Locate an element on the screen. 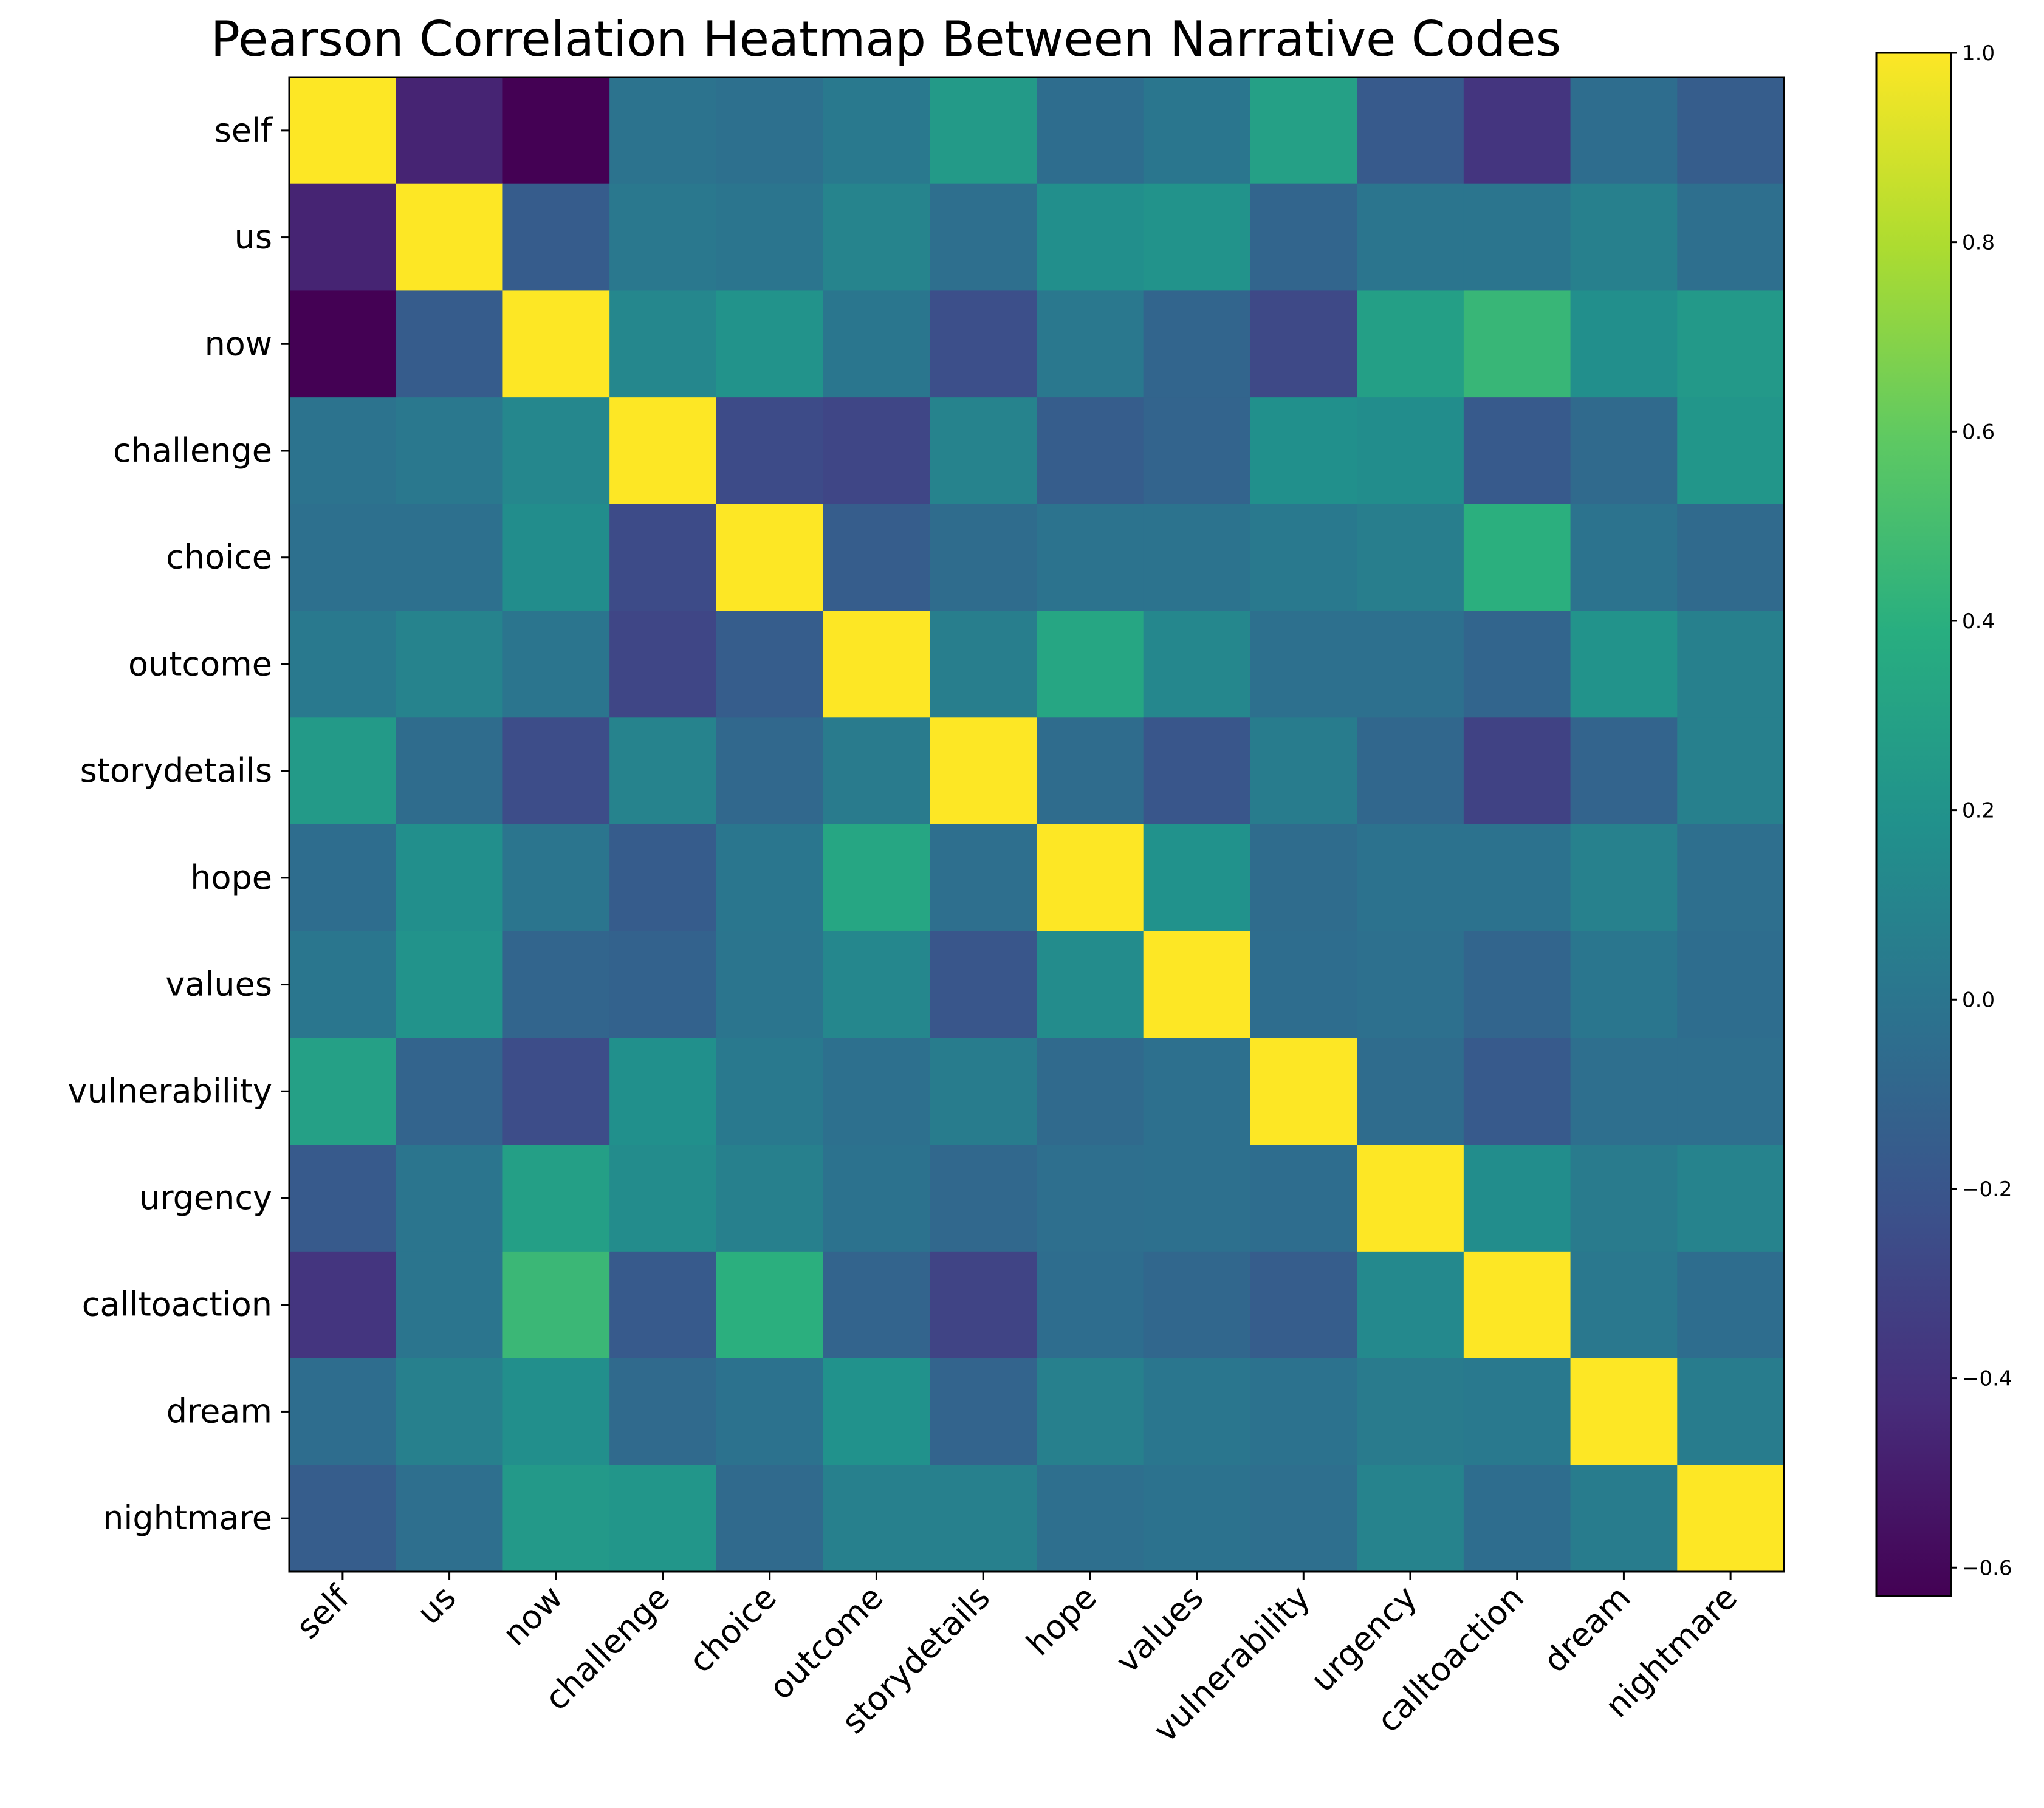  heatmap-cell-challenge-dream is located at coordinates (1624, 451).